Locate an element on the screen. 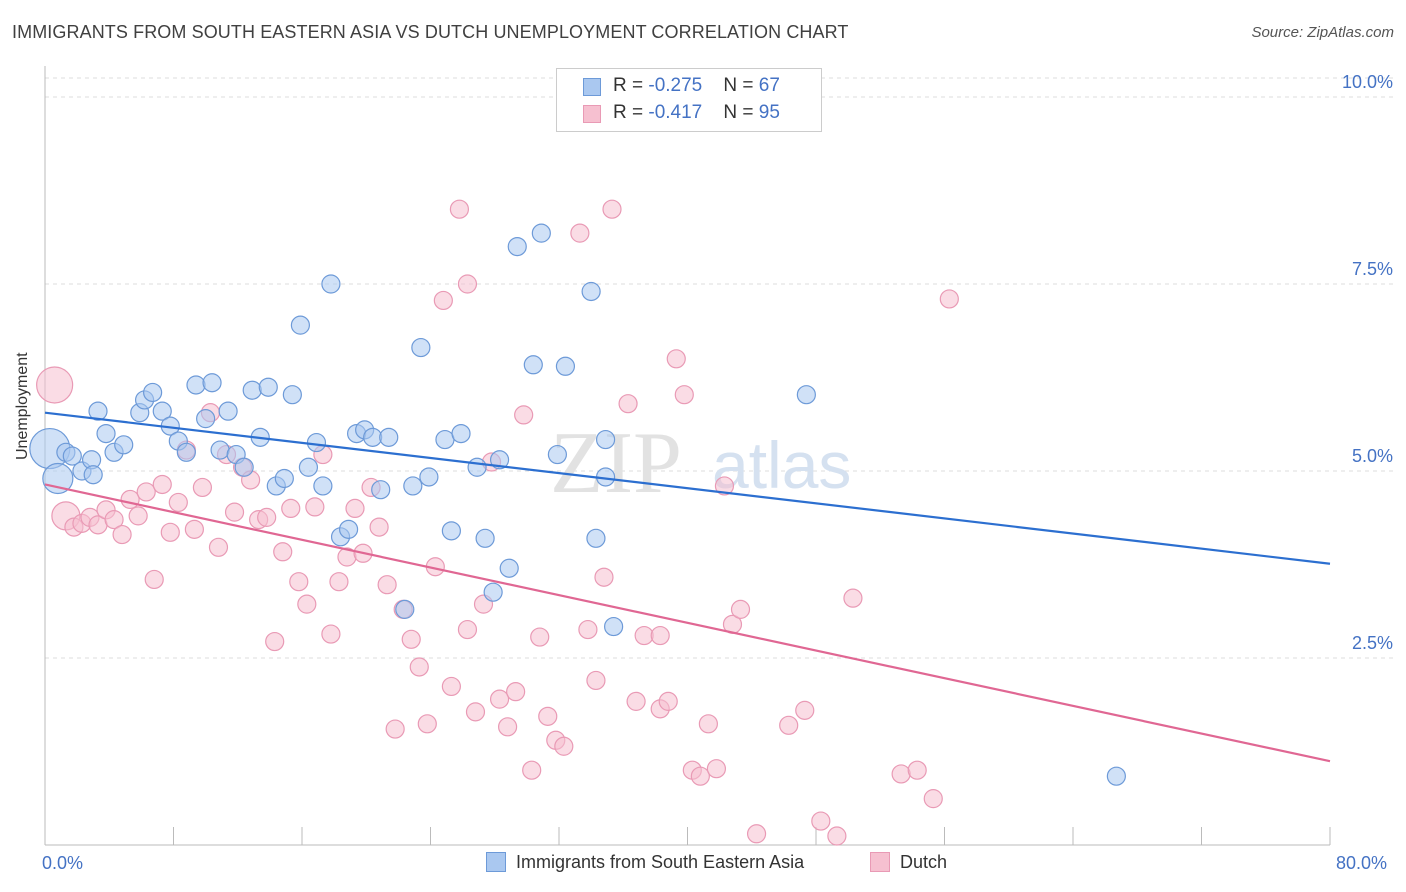 This screenshot has height=892, width=1406. bottom-legend-dutch: Dutch is located at coordinates (908, 862).